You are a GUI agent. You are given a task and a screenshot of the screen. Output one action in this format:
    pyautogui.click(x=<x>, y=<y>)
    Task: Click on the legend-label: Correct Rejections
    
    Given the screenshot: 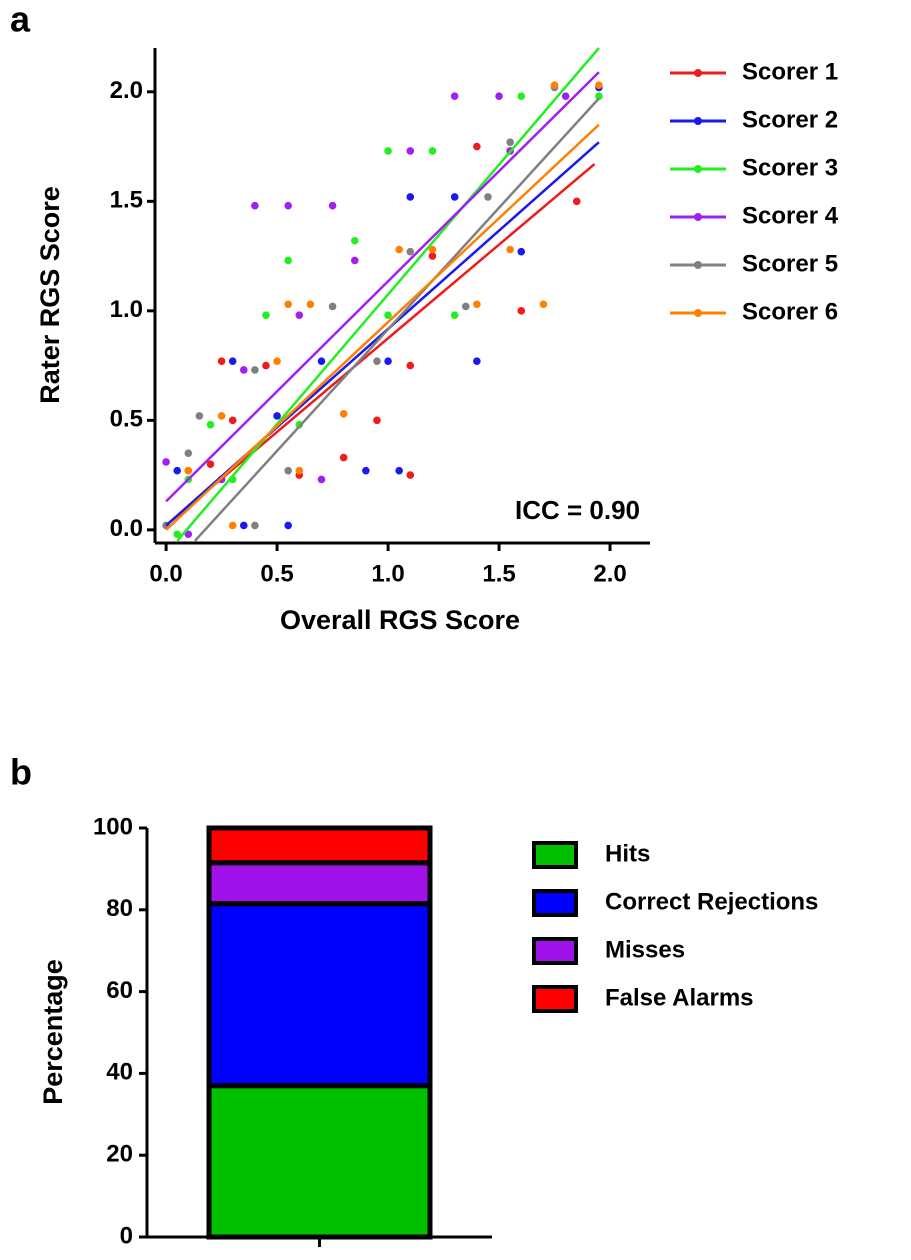 What is the action you would take?
    pyautogui.click(x=711, y=901)
    